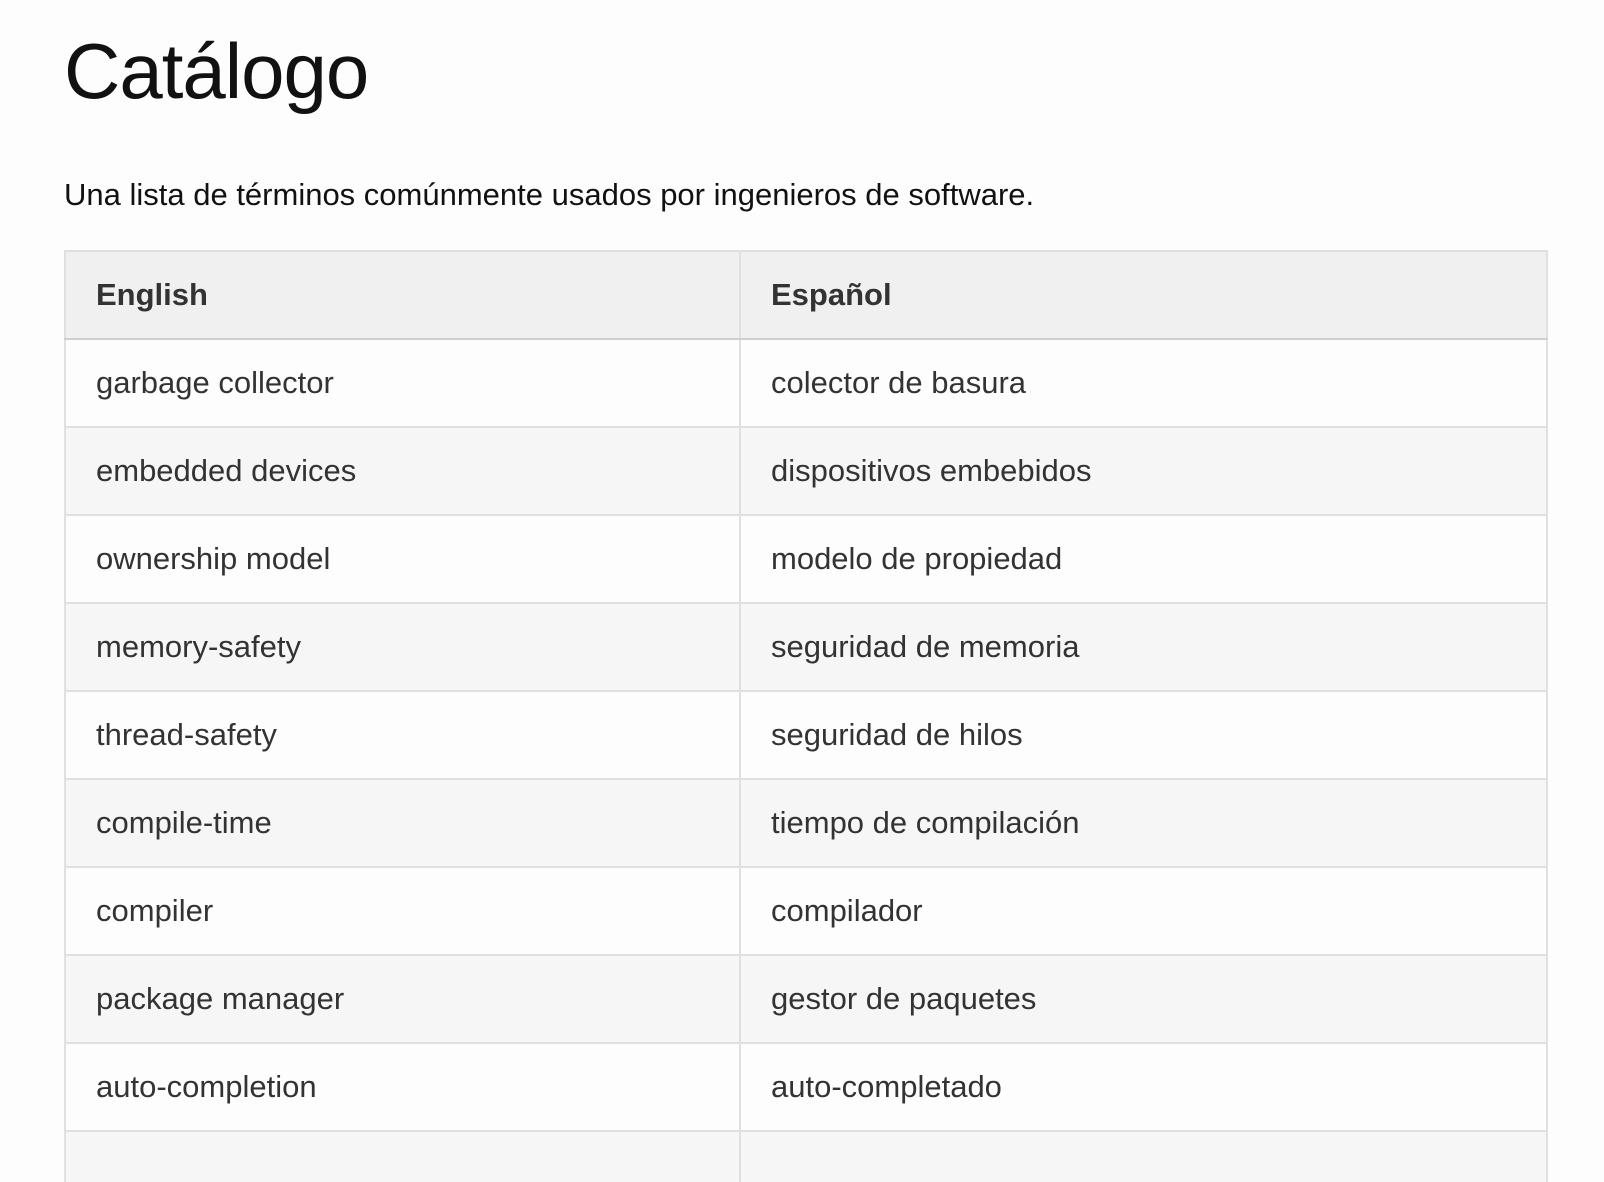 Image resolution: width=1604 pixels, height=1182 pixels. I want to click on english-term: auto-completion, so click(402, 1087).